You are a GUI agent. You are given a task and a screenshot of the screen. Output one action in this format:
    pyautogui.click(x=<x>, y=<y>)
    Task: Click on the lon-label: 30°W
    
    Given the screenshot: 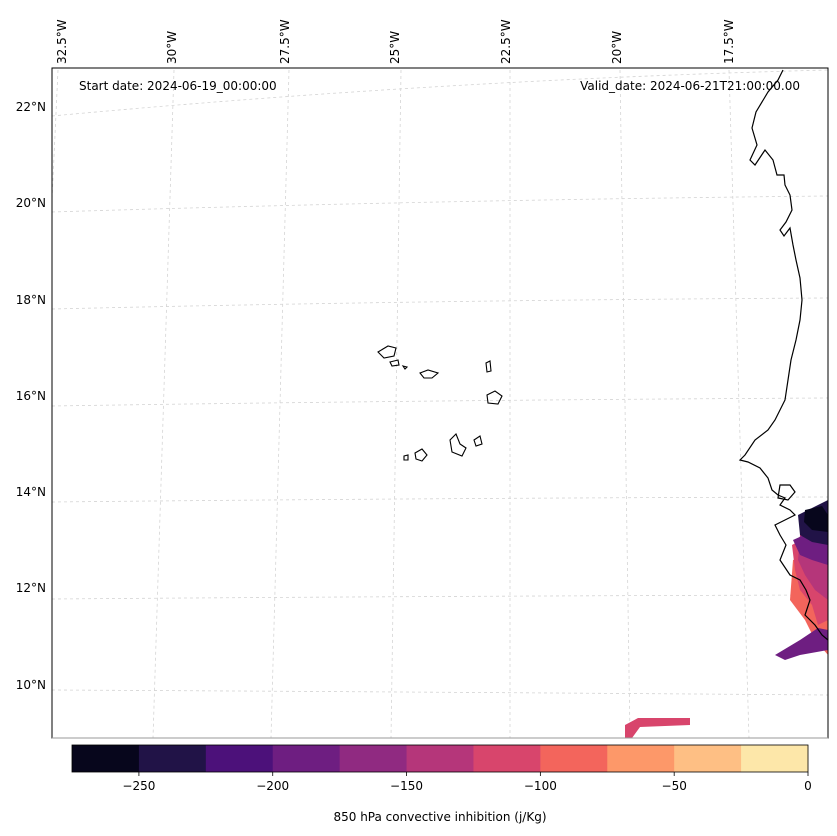 What is the action you would take?
    pyautogui.click(x=172, y=47)
    